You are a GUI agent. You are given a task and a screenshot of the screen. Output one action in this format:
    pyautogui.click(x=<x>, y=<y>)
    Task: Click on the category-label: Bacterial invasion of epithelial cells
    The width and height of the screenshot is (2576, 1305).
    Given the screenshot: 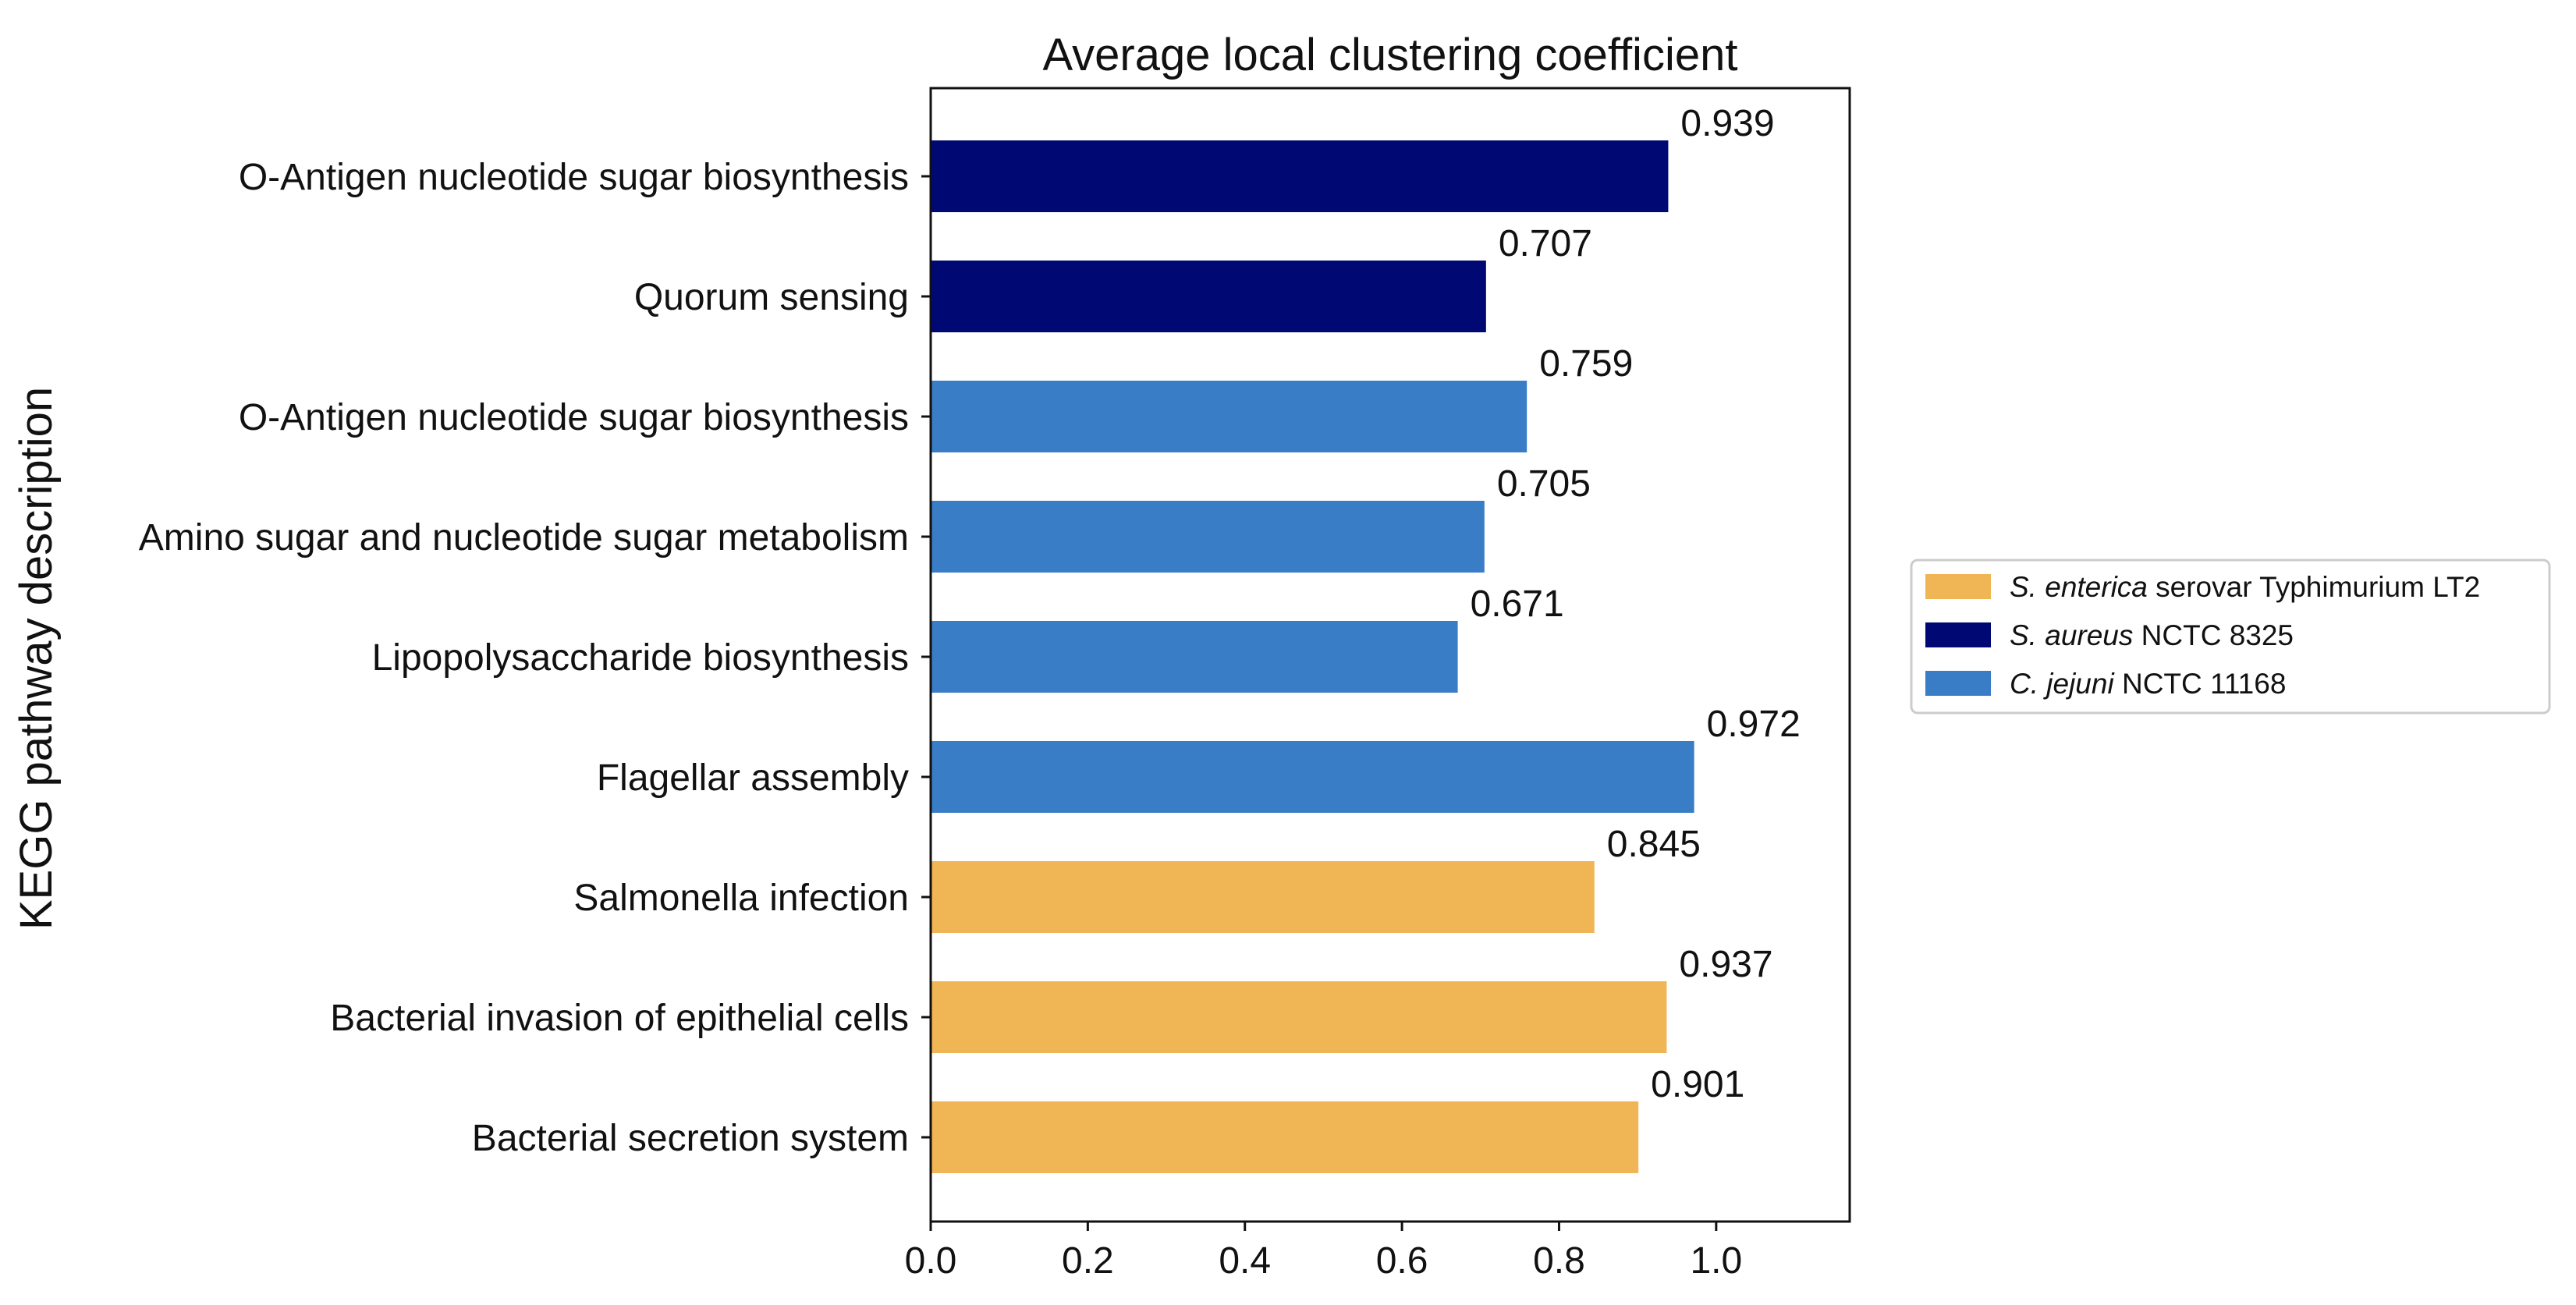 What is the action you would take?
    pyautogui.click(x=619, y=1018)
    